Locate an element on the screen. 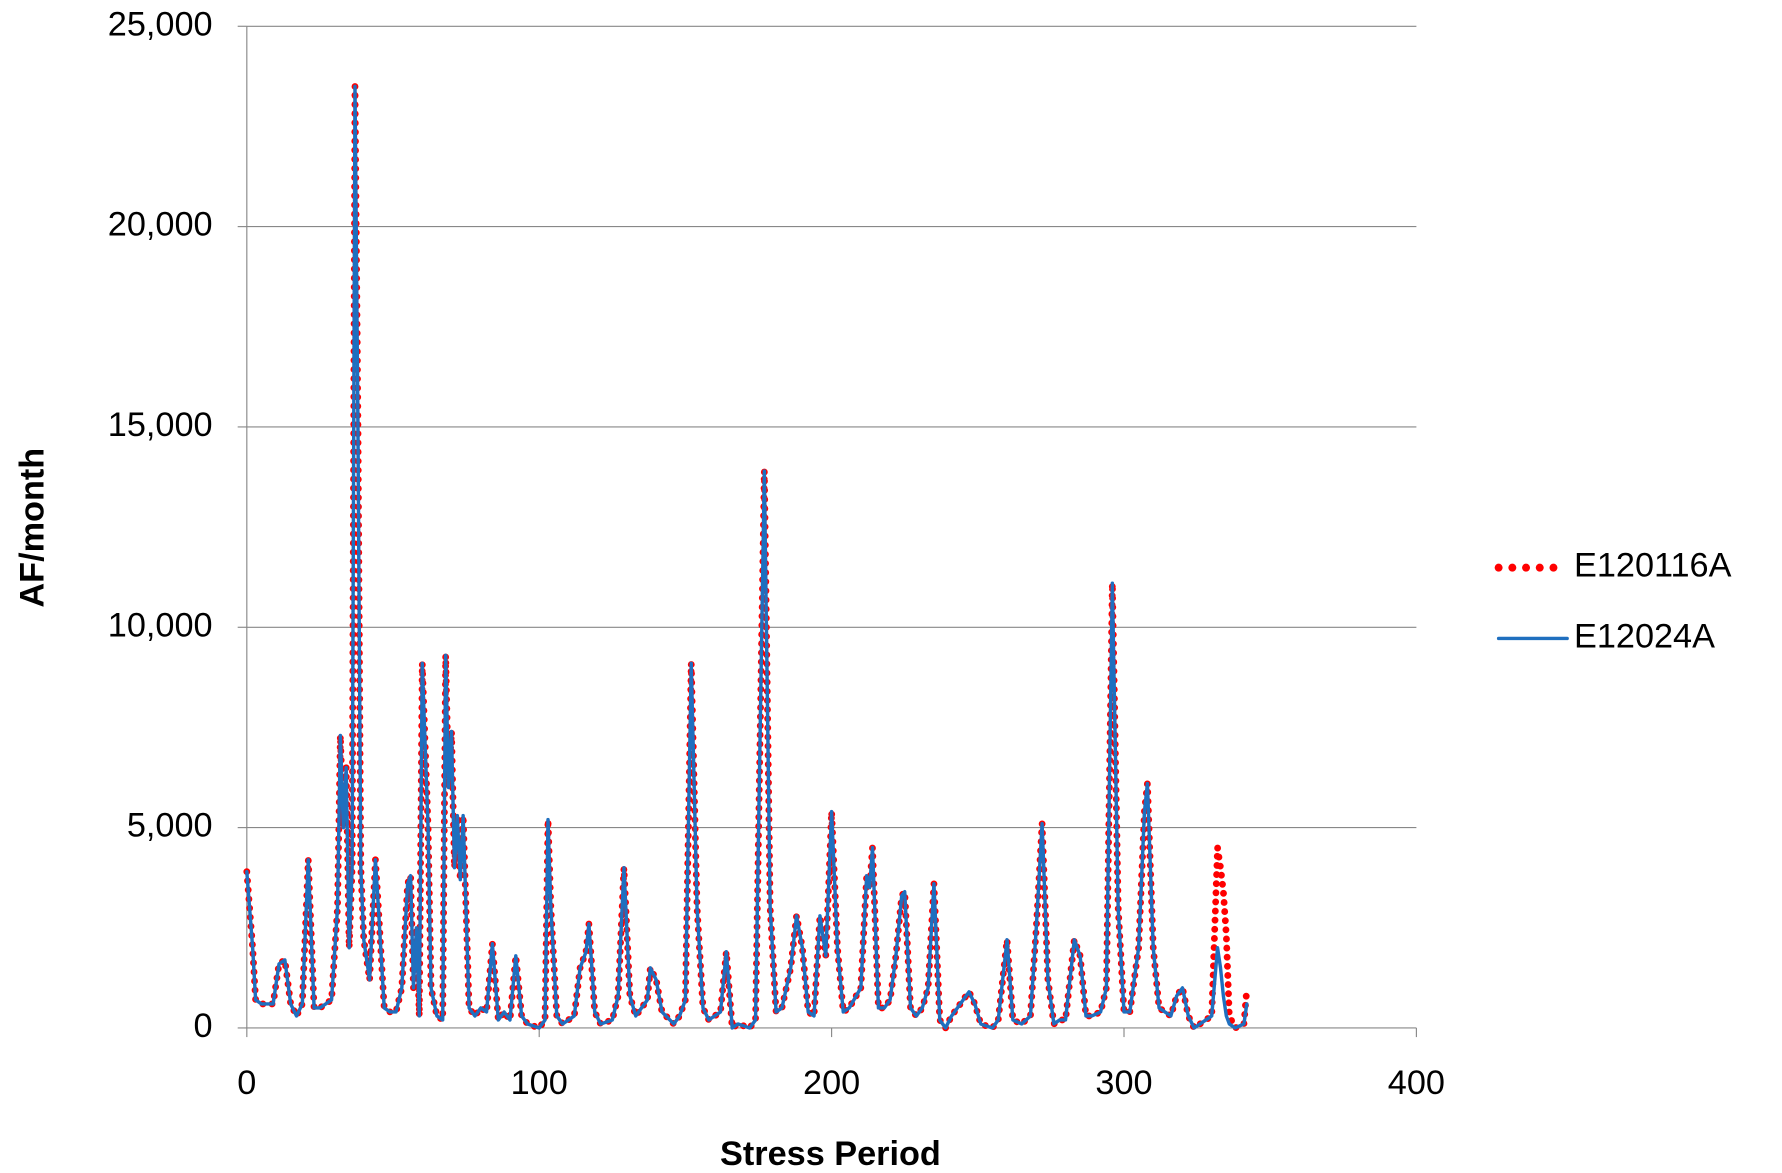 The image size is (1782, 1173). y-tick-label: 5,000 is located at coordinates (170, 826).